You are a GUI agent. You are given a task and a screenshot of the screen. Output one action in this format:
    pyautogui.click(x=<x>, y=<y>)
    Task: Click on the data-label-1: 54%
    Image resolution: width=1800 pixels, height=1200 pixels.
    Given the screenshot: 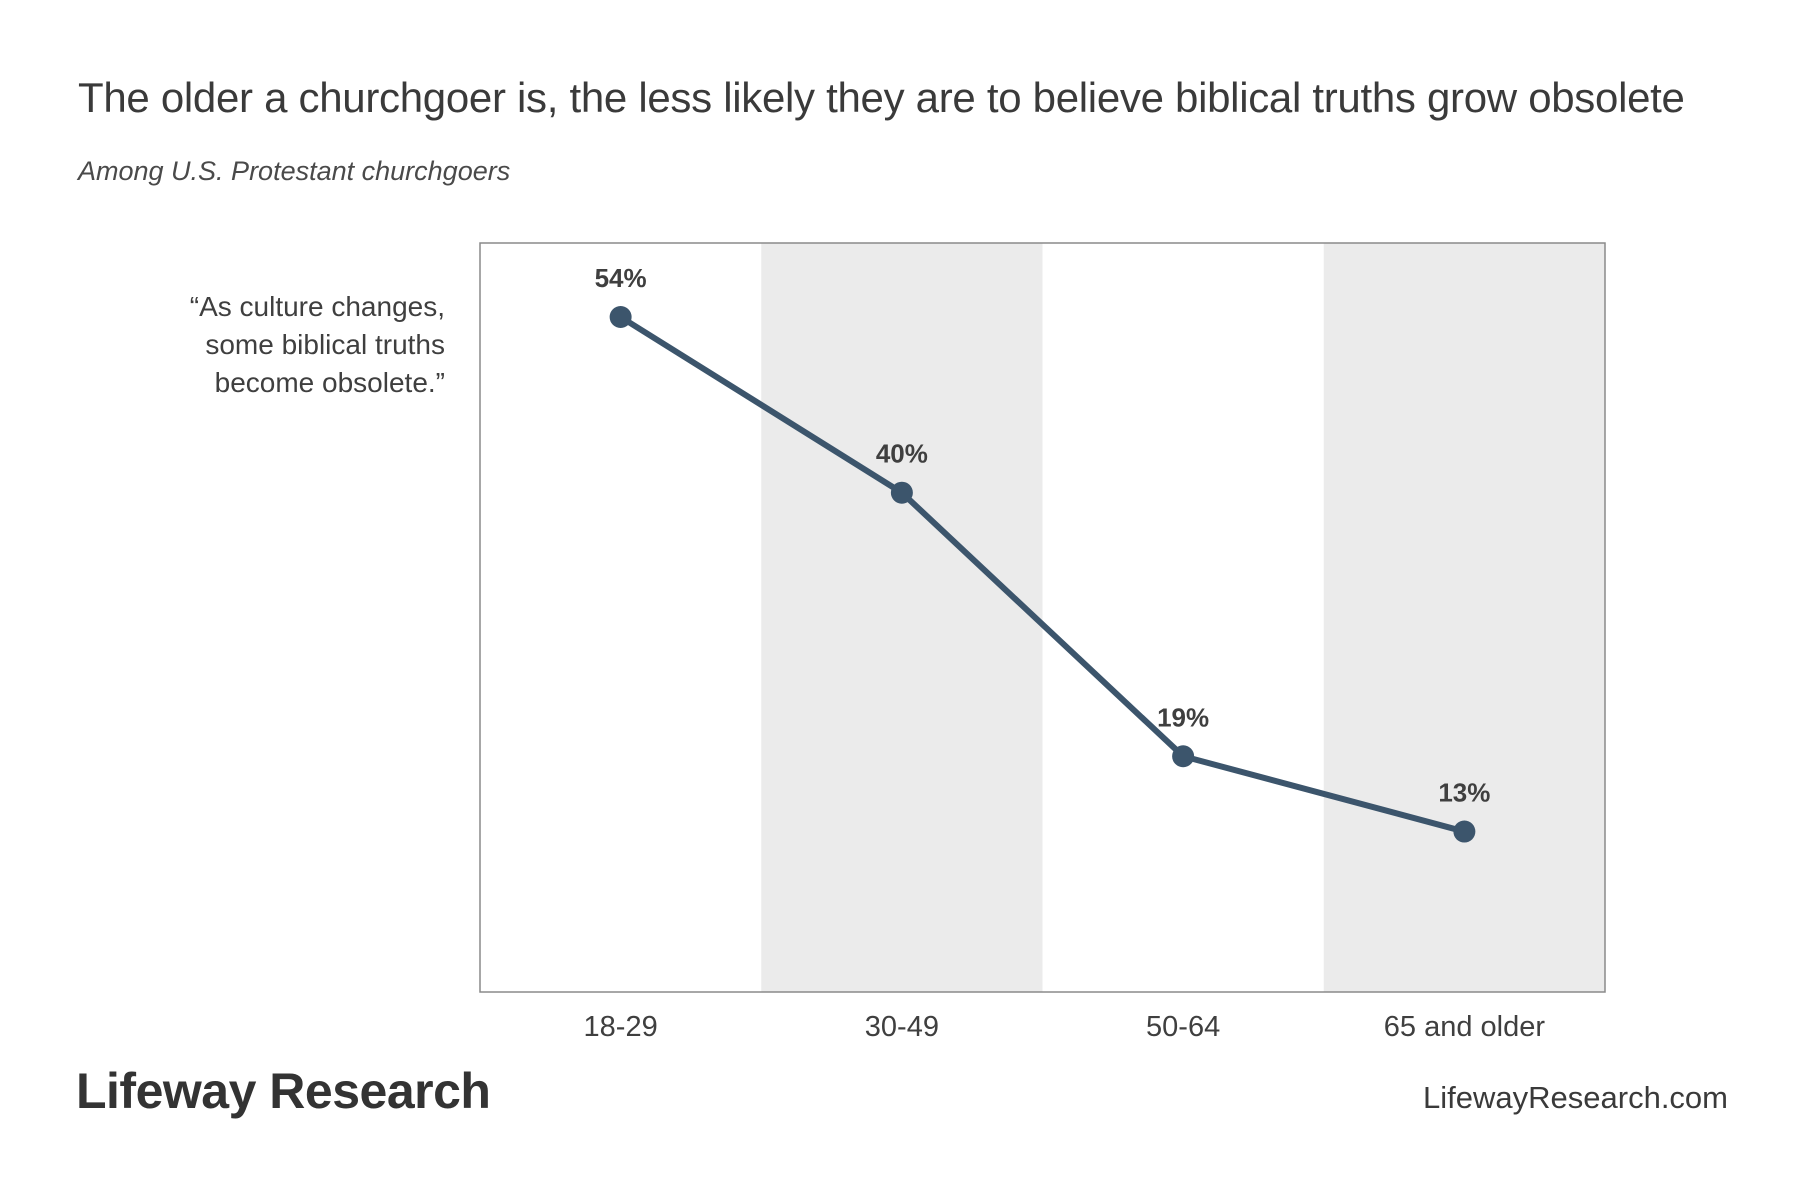 What is the action you would take?
    pyautogui.click(x=621, y=278)
    